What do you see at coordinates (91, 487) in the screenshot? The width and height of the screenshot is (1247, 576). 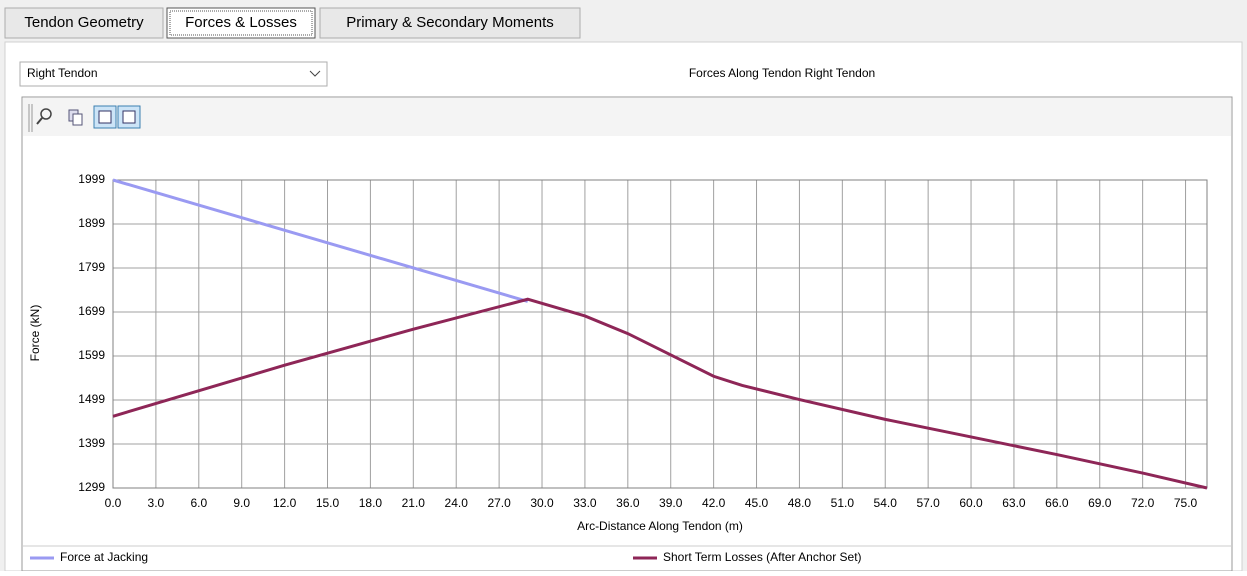 I see `y-tick-label: 1299` at bounding box center [91, 487].